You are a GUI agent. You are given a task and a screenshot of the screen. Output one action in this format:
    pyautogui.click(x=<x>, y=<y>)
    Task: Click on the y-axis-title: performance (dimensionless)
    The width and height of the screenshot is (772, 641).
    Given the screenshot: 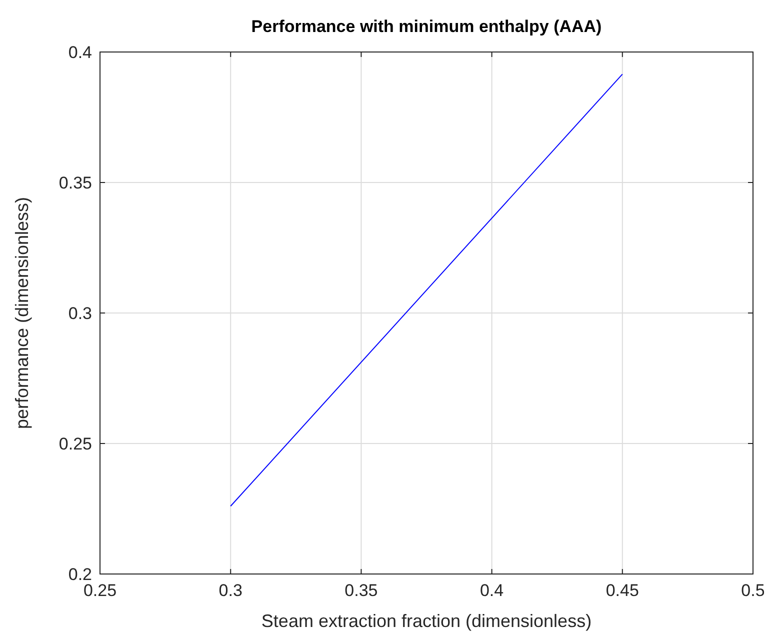 What is the action you would take?
    pyautogui.click(x=22, y=313)
    